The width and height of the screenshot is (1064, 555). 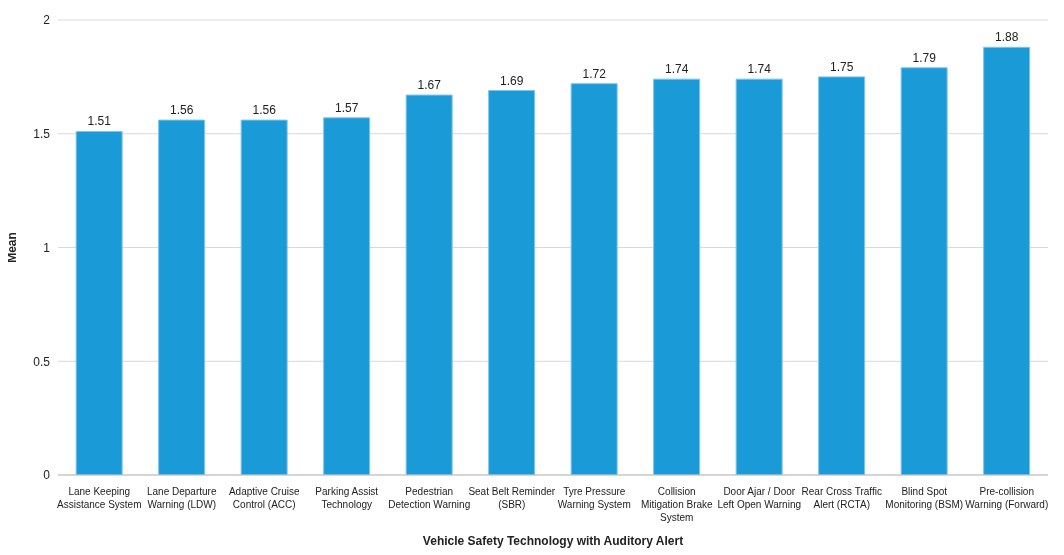 What do you see at coordinates (1006, 37) in the screenshot?
I see `data-label: 1.88` at bounding box center [1006, 37].